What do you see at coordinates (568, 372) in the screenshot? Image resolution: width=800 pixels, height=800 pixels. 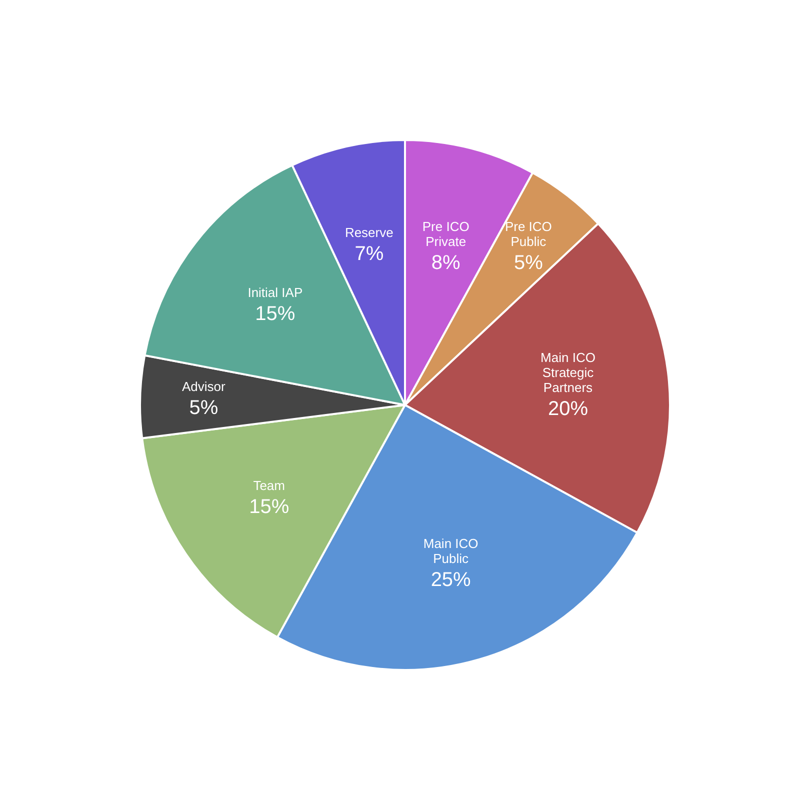 I see `slice-label: Main ICO Strategic Partners` at bounding box center [568, 372].